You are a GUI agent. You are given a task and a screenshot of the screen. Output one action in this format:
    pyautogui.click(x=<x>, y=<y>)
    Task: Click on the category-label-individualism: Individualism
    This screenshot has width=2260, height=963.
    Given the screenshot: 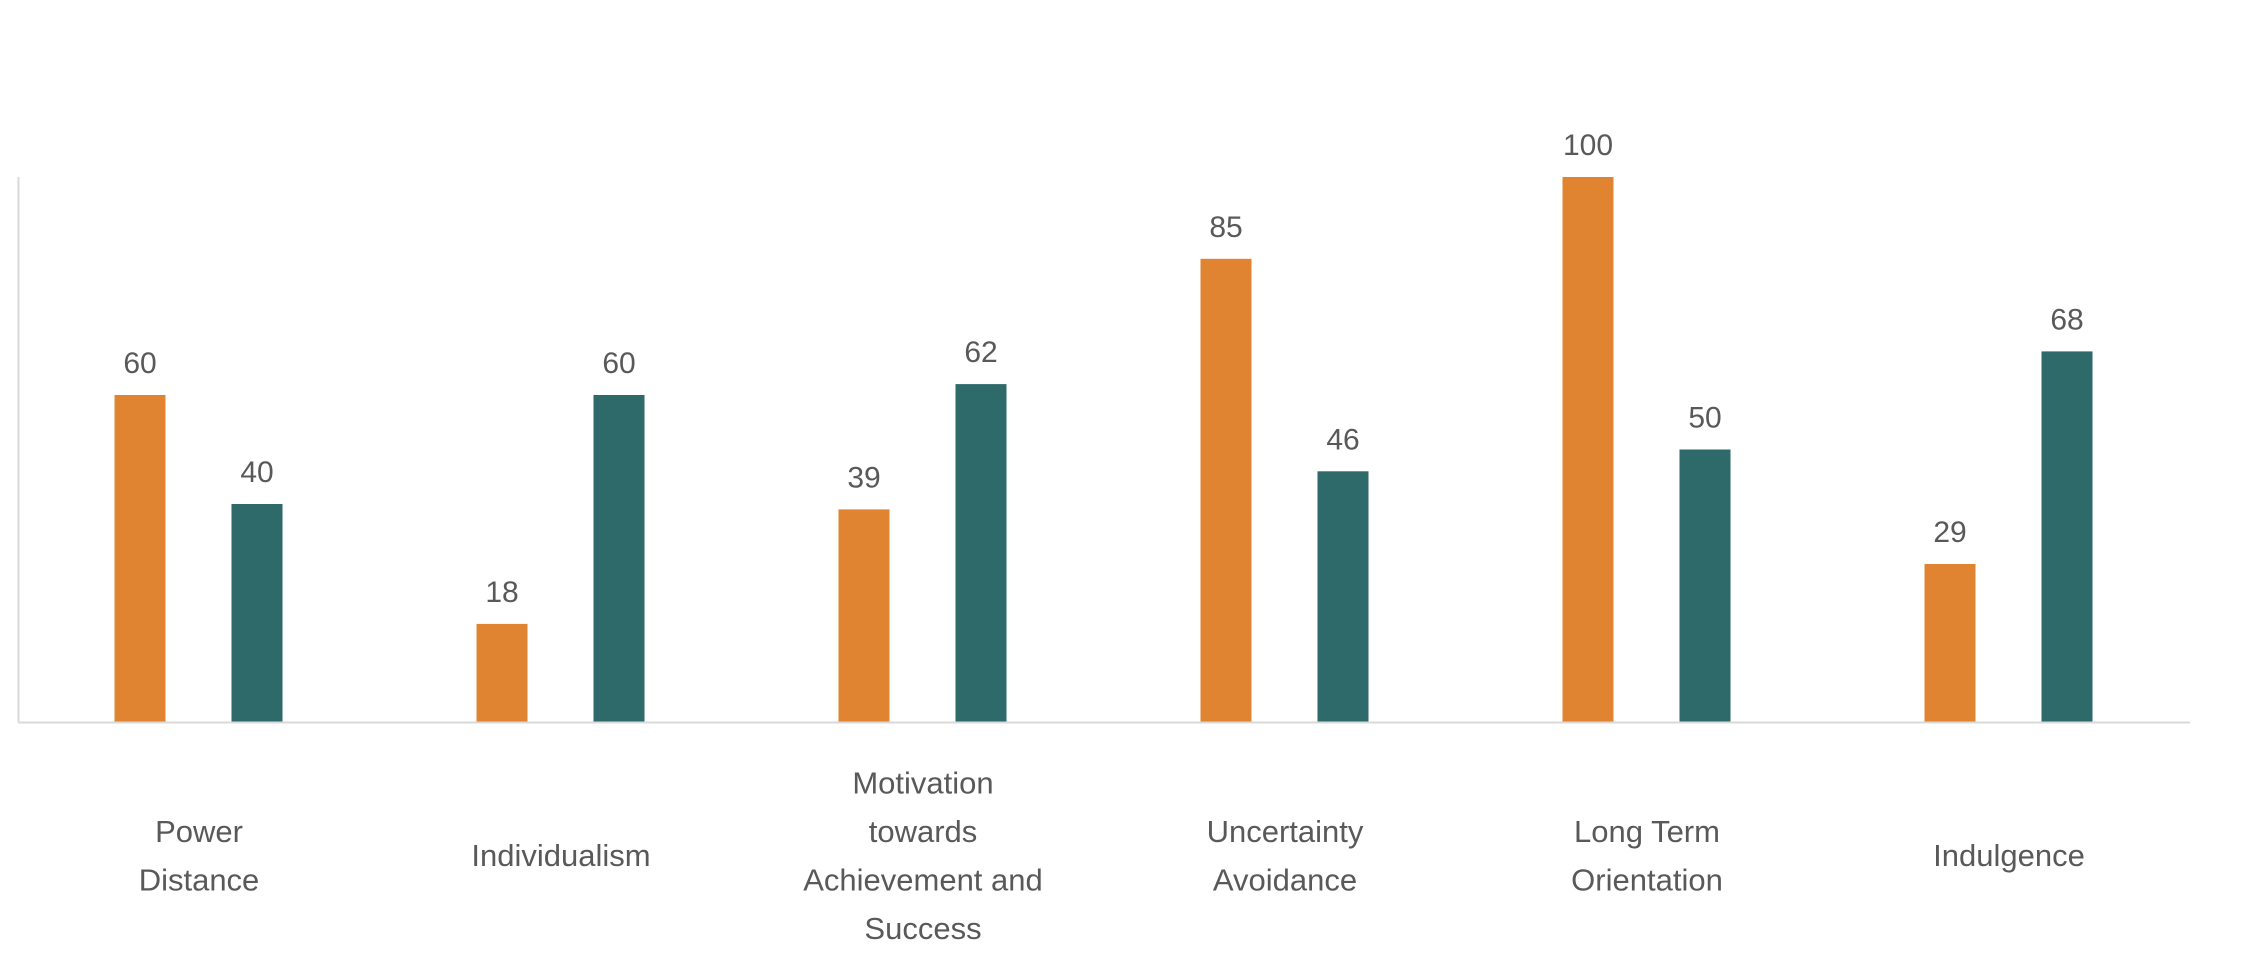 What is the action you would take?
    pyautogui.click(x=560, y=855)
    